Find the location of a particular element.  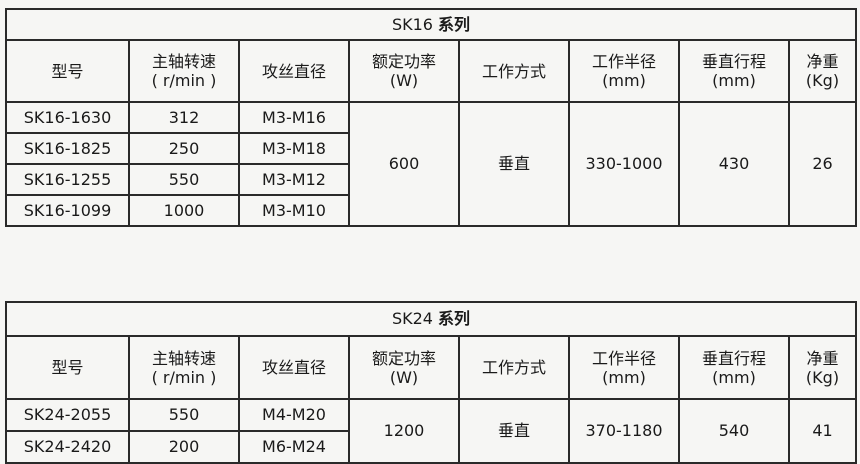

table-title: SK16 系列 is located at coordinates (431, 24).